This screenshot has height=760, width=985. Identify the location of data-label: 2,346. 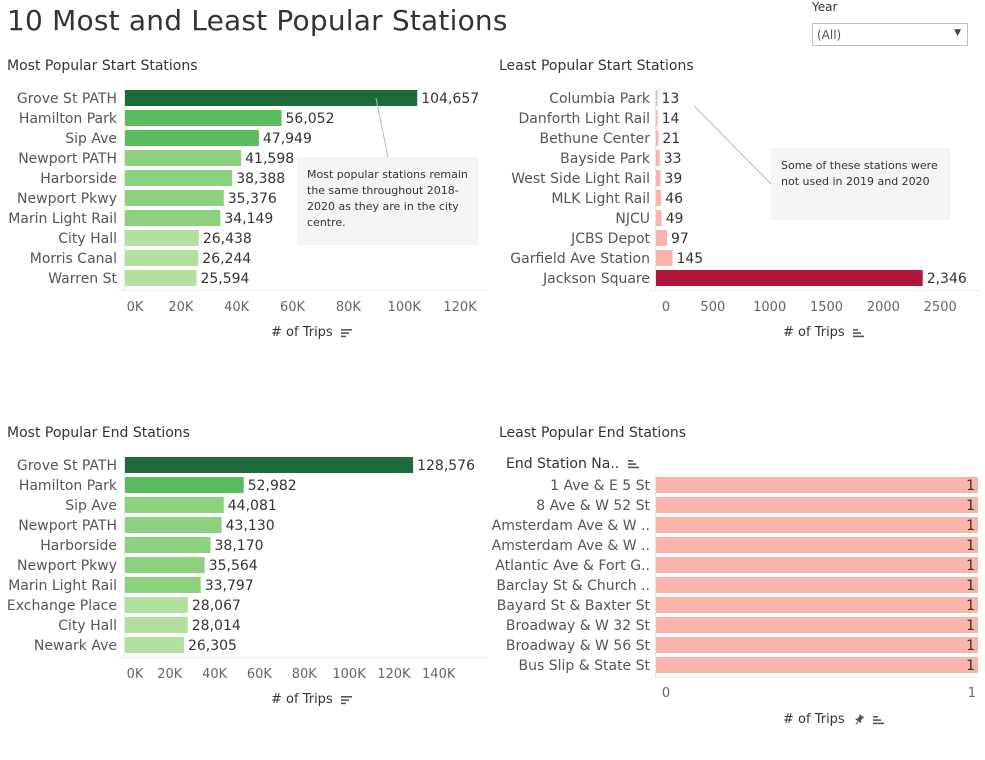
(947, 279).